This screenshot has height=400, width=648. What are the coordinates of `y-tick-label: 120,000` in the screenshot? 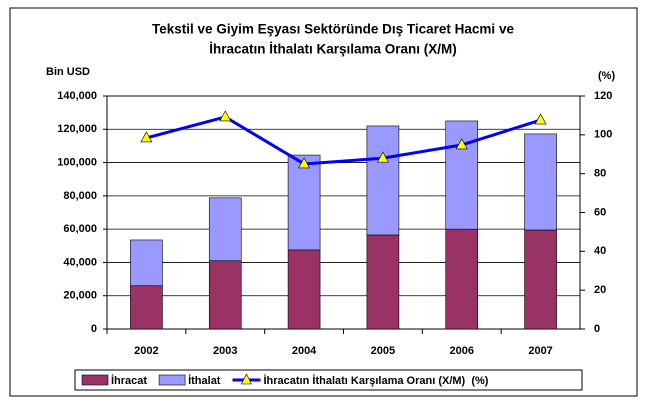 It's located at (77, 129).